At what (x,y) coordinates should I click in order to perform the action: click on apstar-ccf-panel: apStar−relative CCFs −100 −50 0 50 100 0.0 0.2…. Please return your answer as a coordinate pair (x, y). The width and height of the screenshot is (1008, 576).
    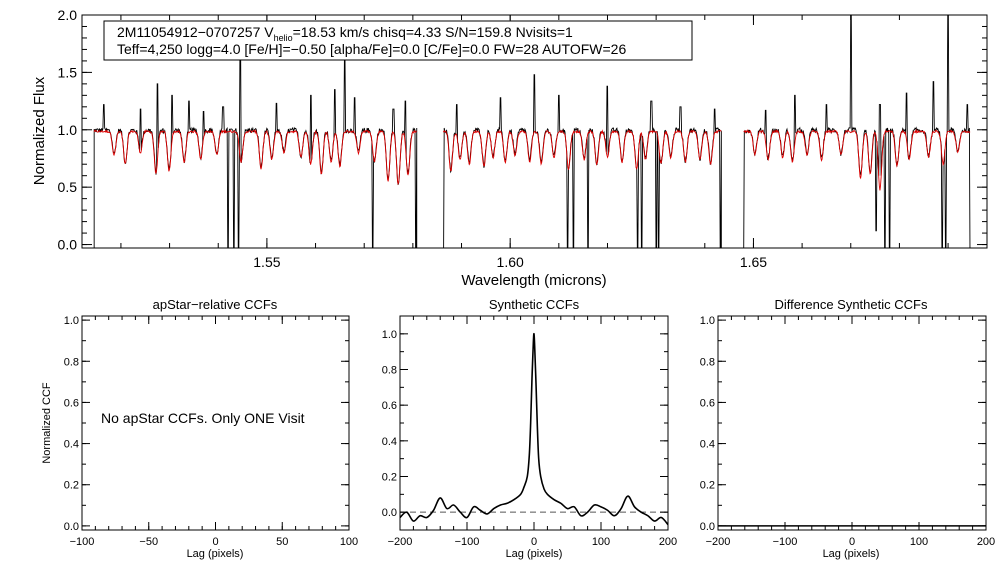
    Looking at the image, I should click on (199, 428).